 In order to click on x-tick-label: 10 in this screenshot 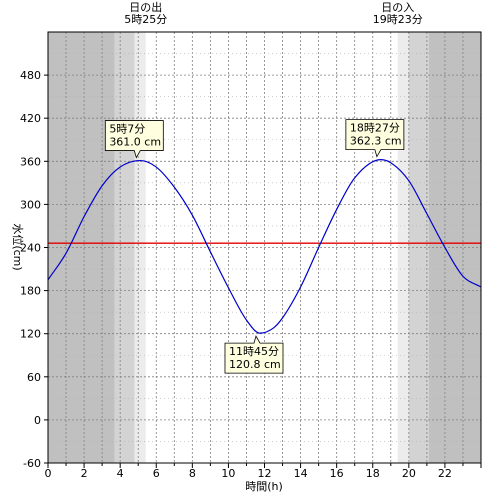, I will do `click(228, 473)`.